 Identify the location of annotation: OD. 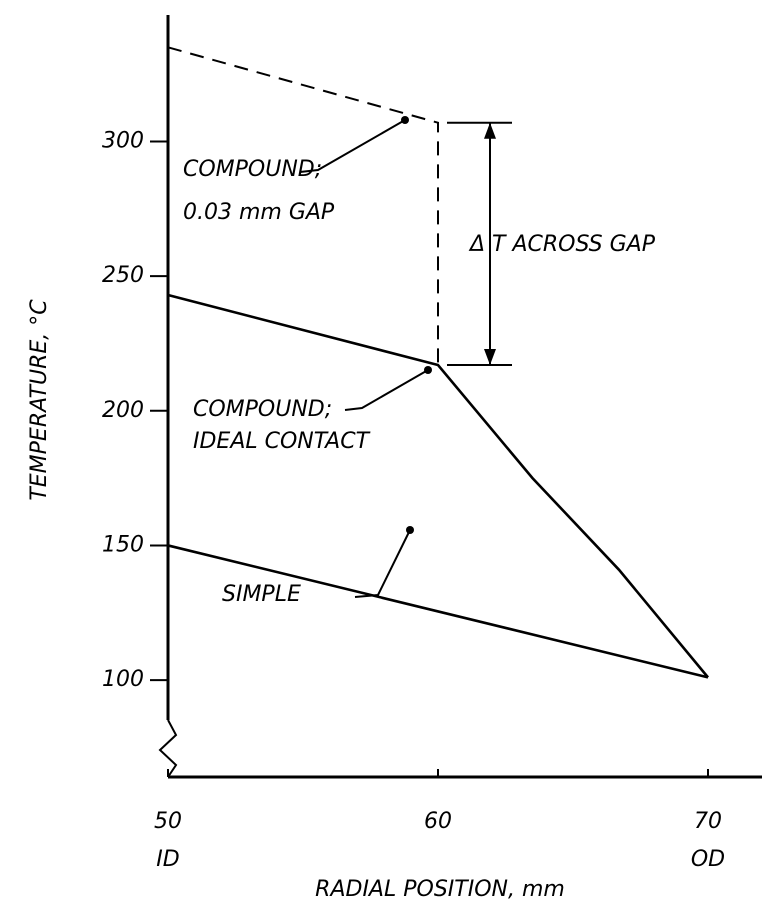
(708, 859).